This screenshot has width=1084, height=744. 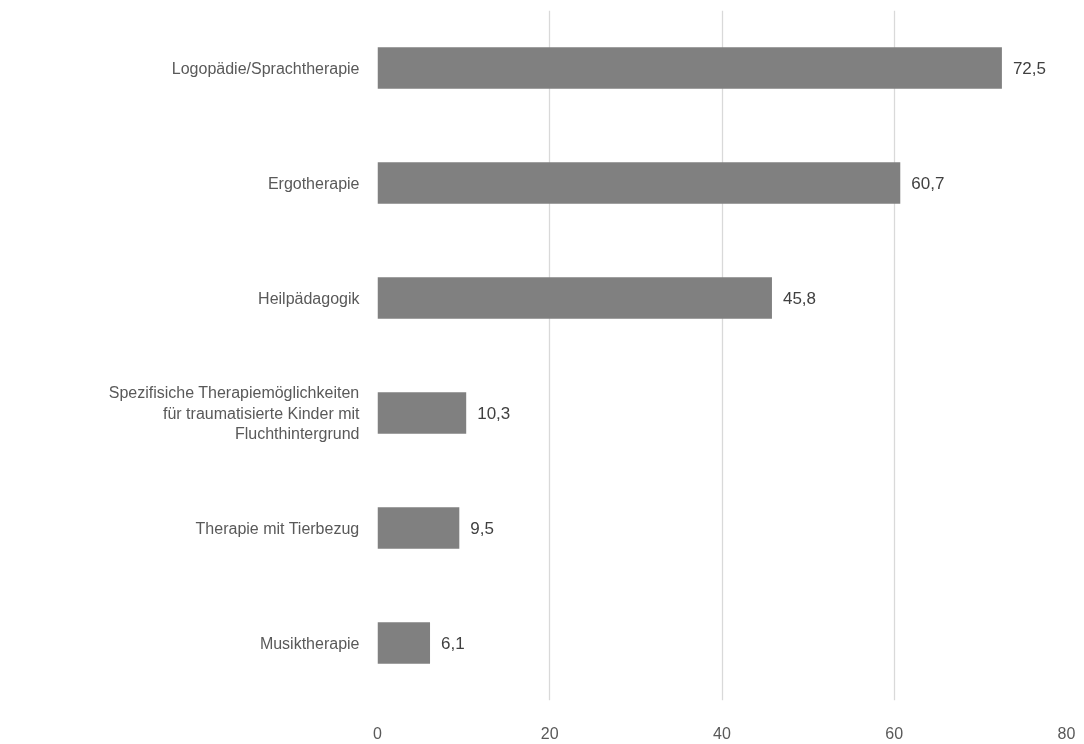 I want to click on y-tick-label: Logopädie/Sprachtherapie, so click(x=265, y=68).